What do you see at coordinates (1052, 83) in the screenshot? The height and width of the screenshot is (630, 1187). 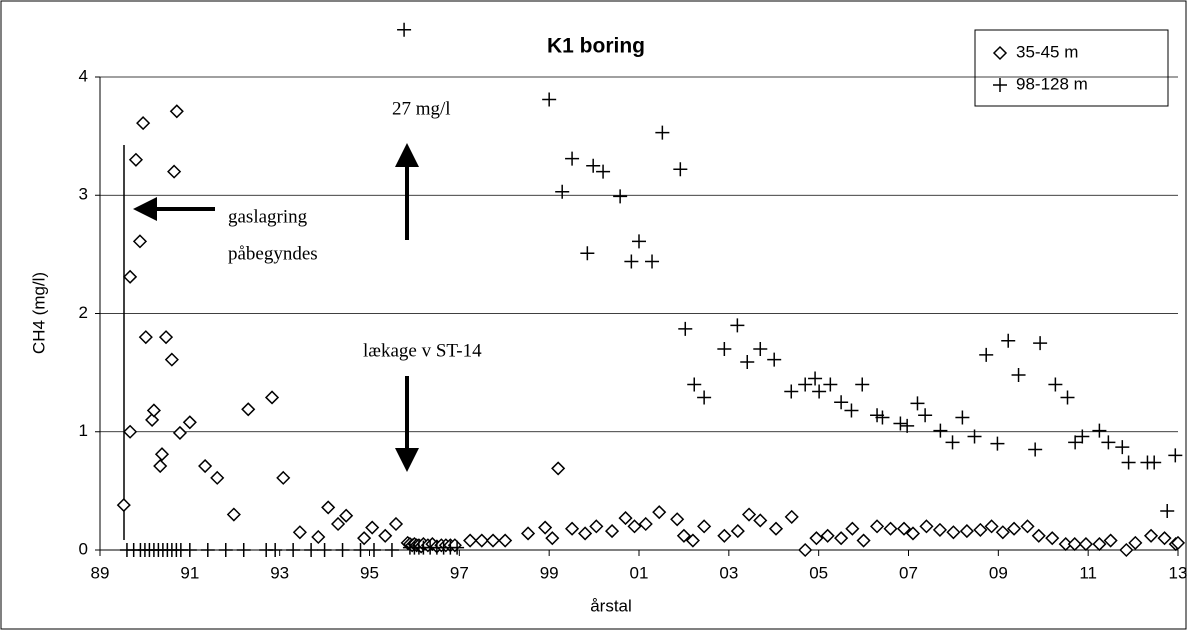 I see `legend-label: 98-128 m` at bounding box center [1052, 83].